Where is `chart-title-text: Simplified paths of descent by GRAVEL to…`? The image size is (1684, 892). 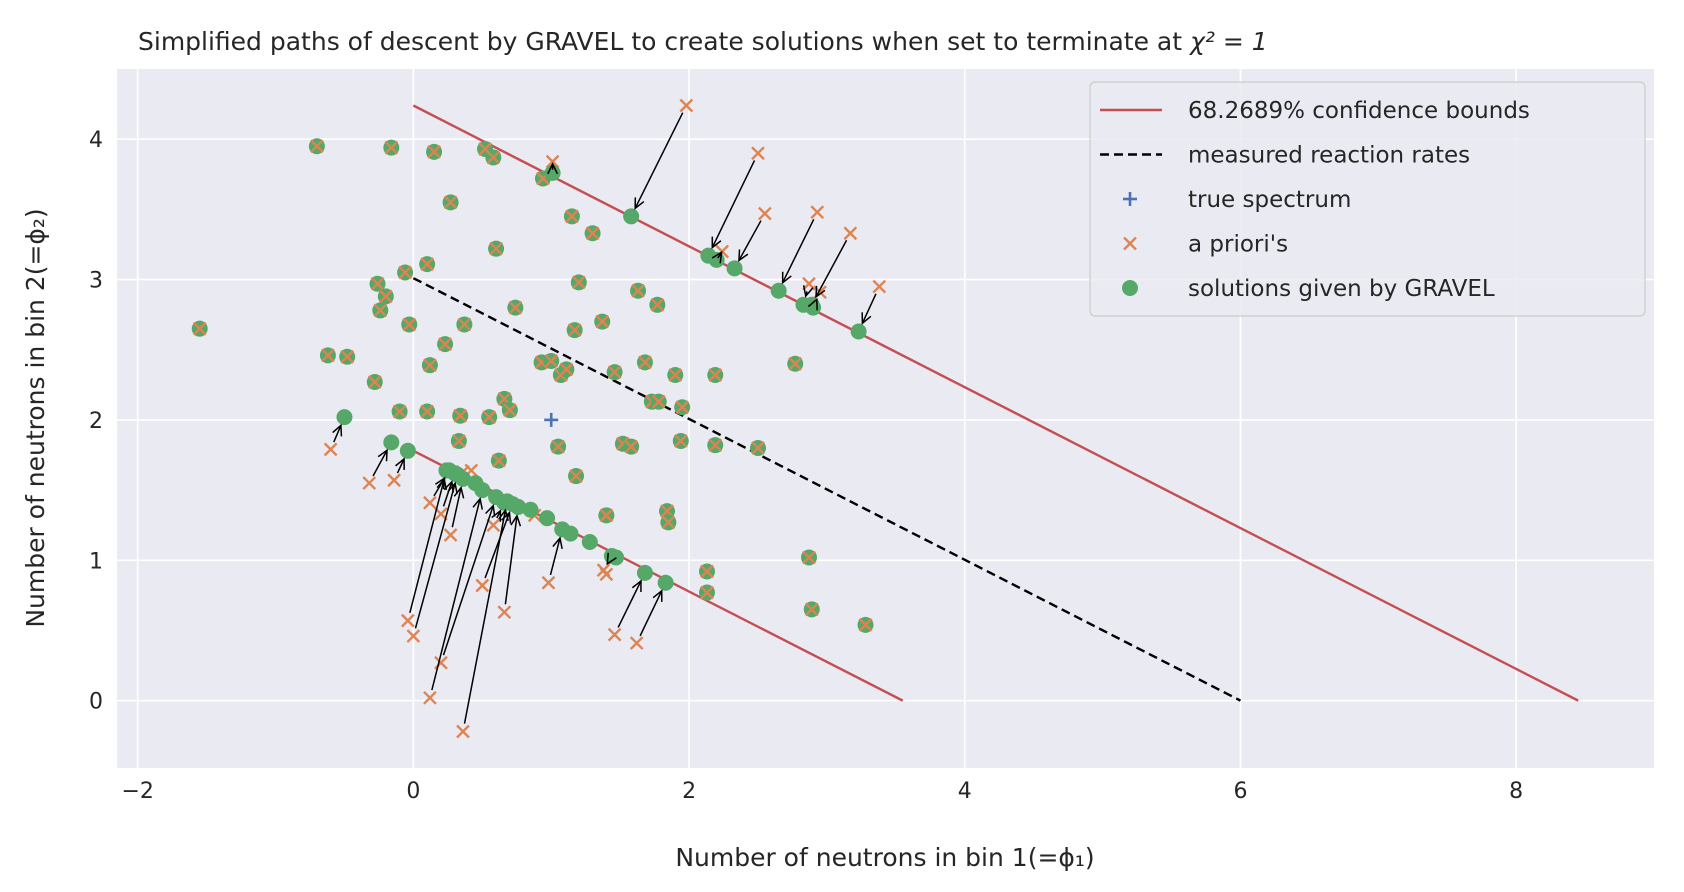 chart-title-text: Simplified paths of descent by GRAVEL to… is located at coordinates (660, 41).